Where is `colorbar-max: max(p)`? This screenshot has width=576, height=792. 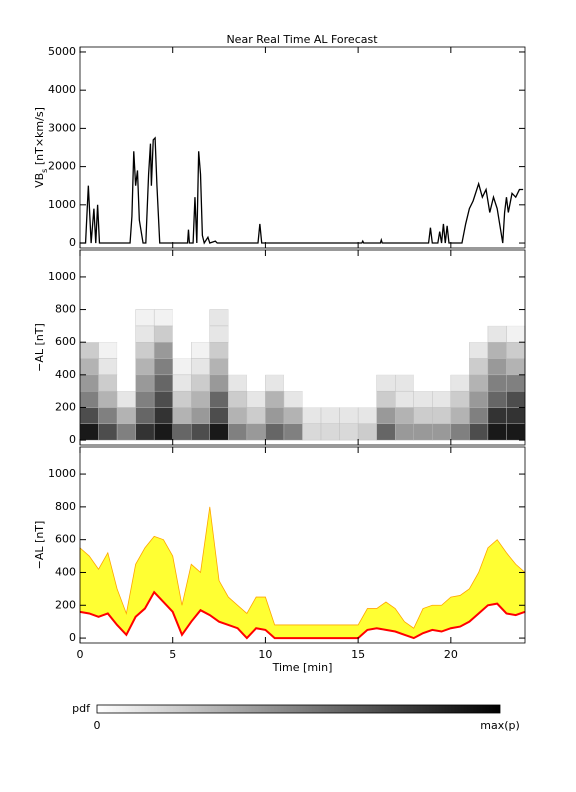 colorbar-max: max(p) is located at coordinates (500, 725).